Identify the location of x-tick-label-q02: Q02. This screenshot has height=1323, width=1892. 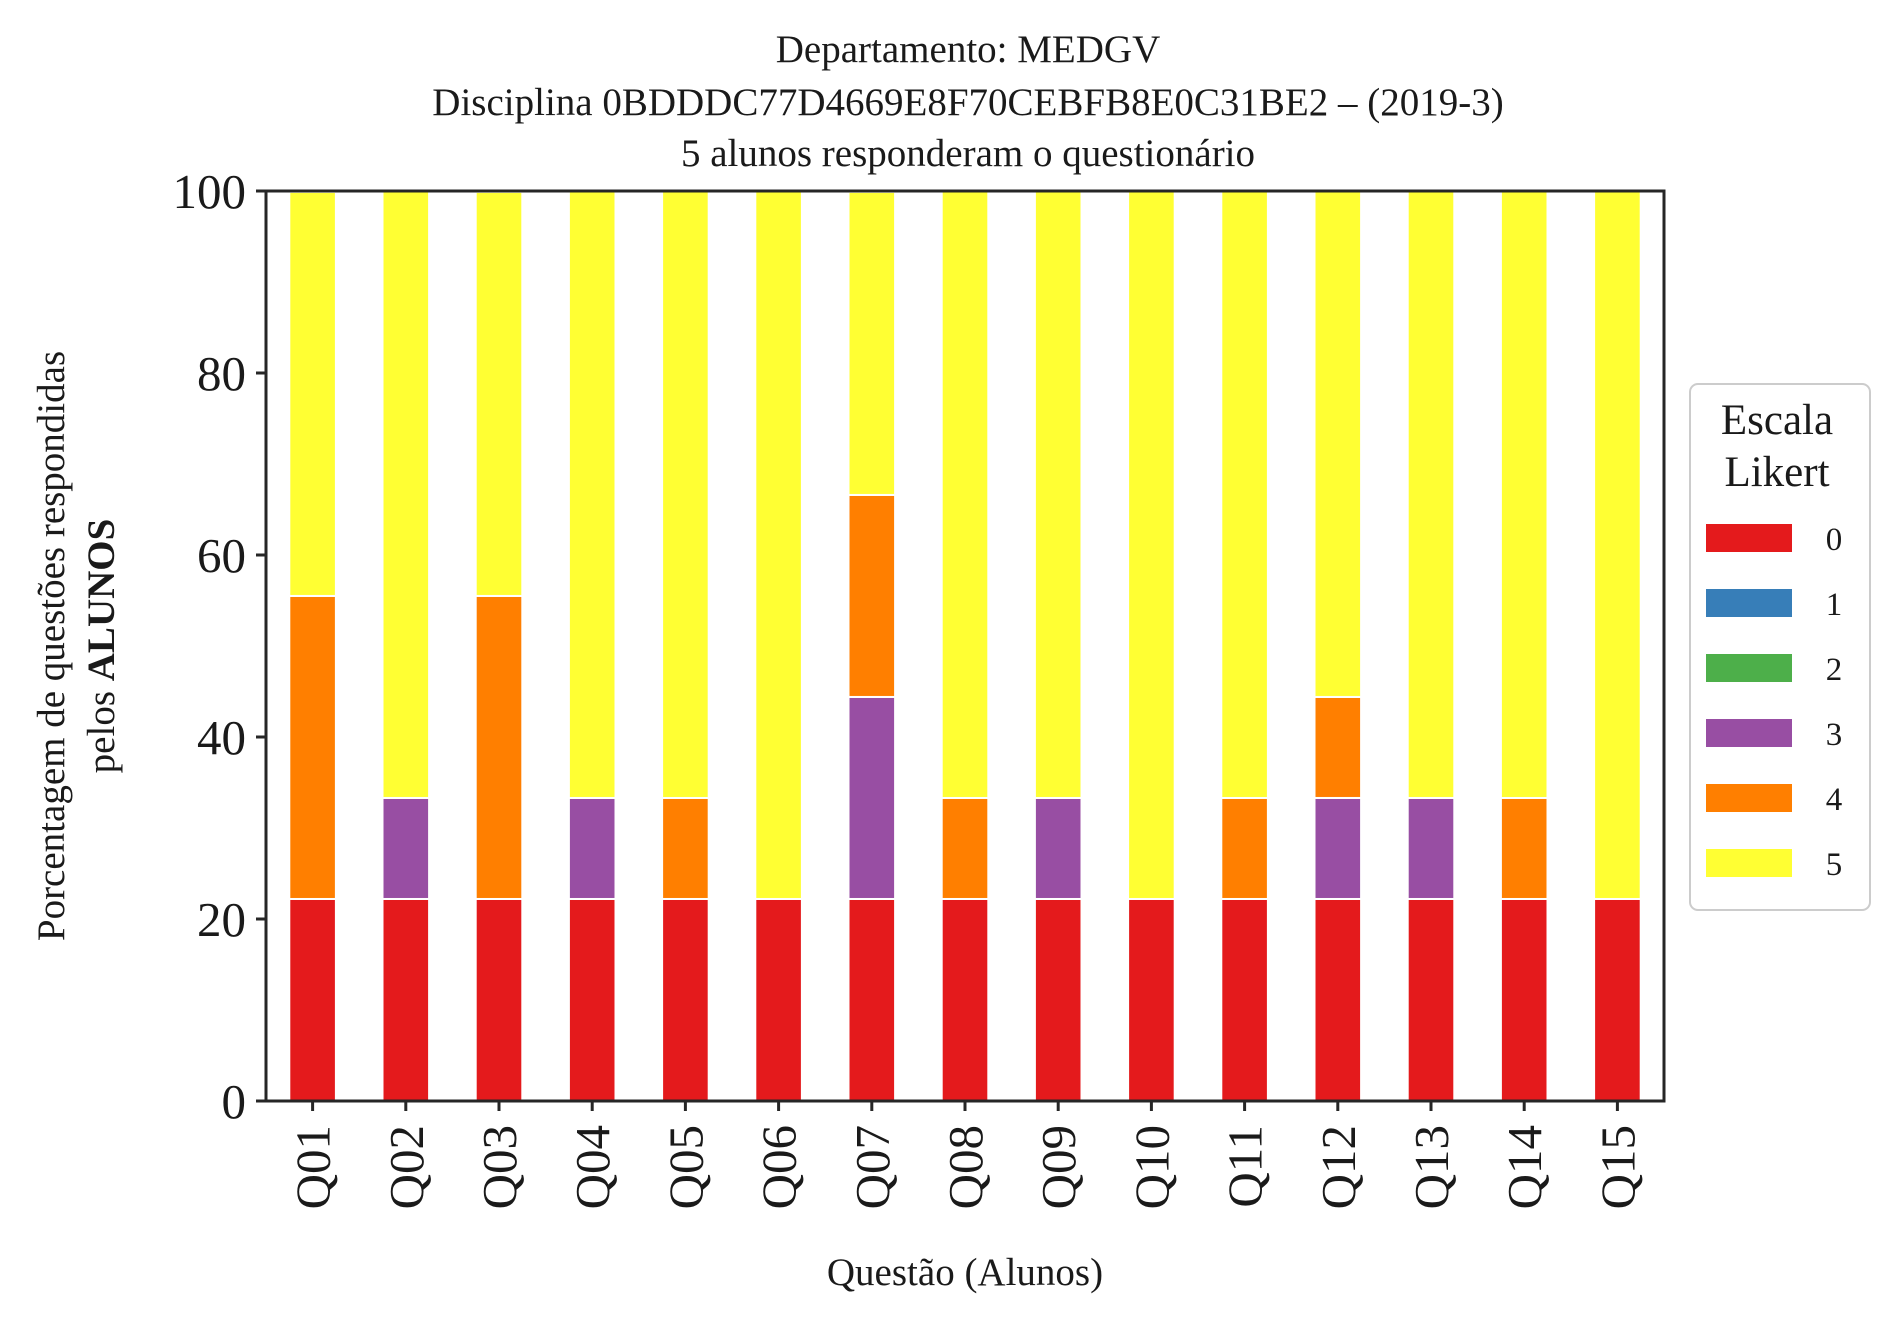
(406, 1167).